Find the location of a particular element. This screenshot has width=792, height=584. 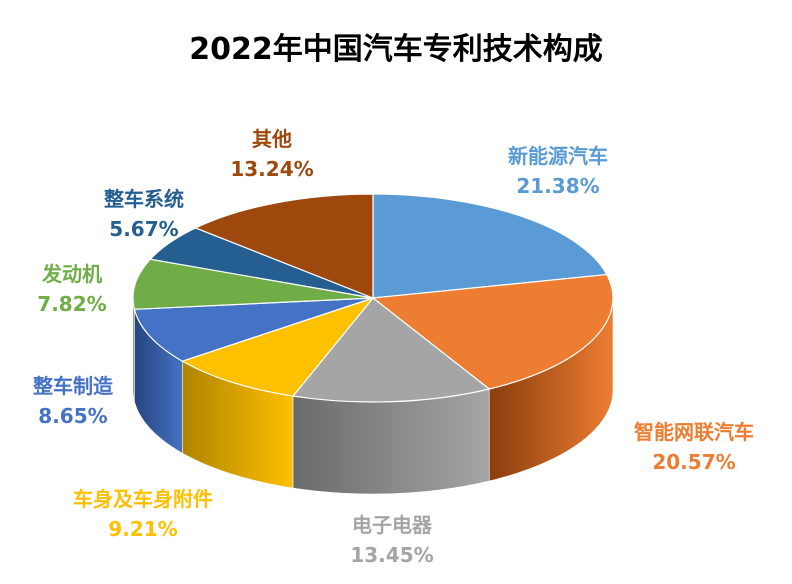

slice-new-energy is located at coordinates (490, 246).